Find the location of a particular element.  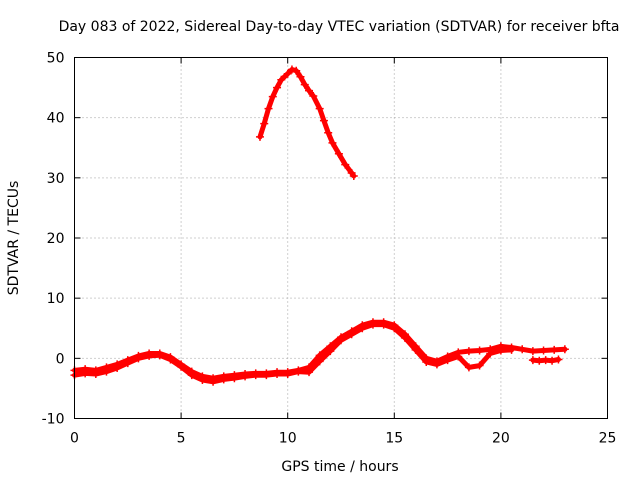

y-tick-label: 20 is located at coordinates (56, 239).